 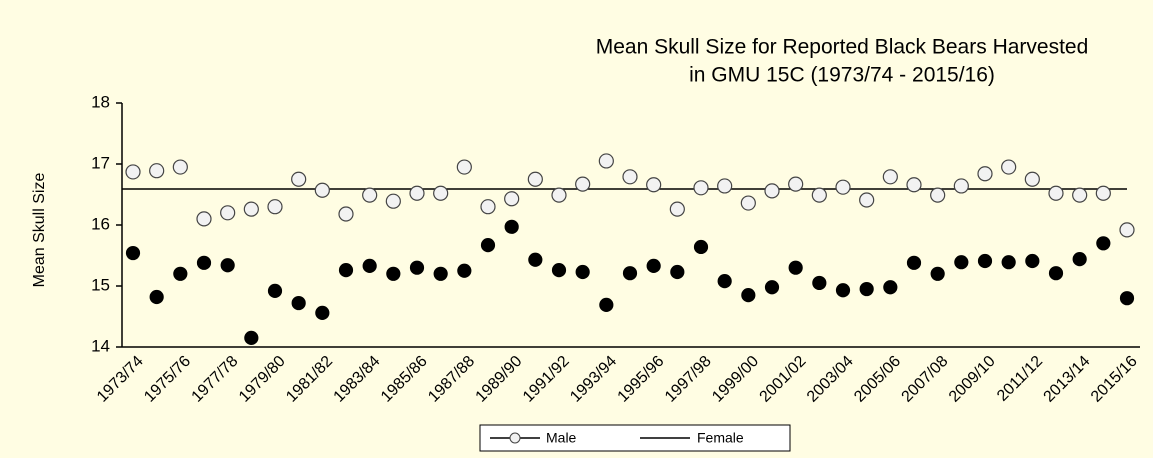 I want to click on x-tick-label: 2001/02, so click(x=783, y=379).